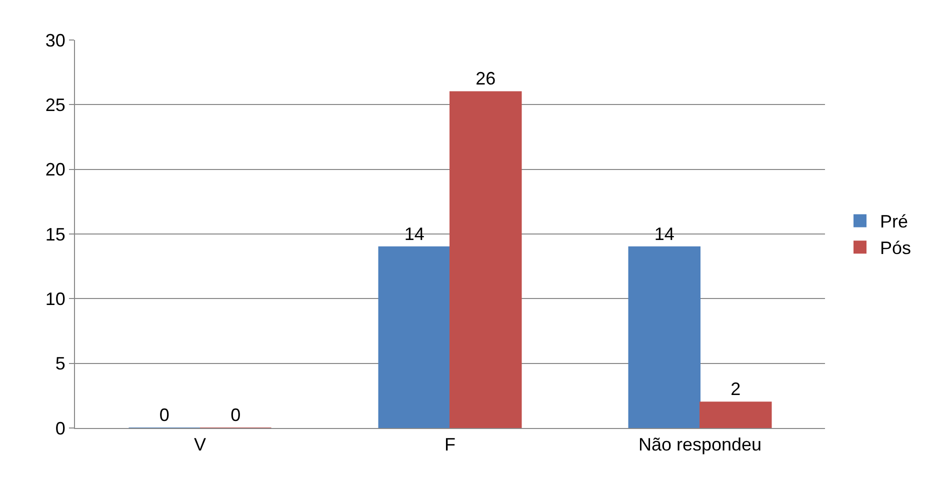 The image size is (945, 486). What do you see at coordinates (735, 389) in the screenshot?
I see `data-label: 2` at bounding box center [735, 389].